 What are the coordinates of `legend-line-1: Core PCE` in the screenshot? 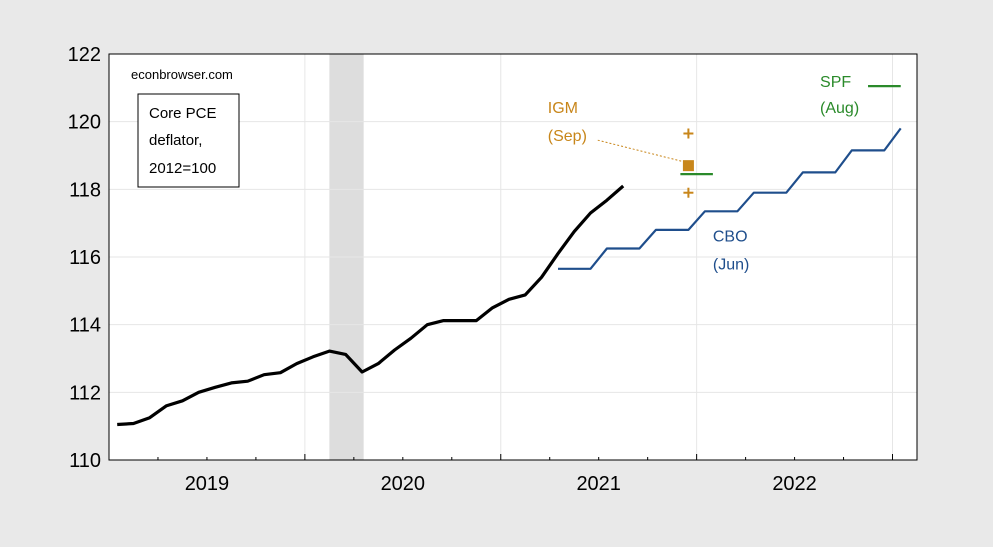 It's located at (183, 113).